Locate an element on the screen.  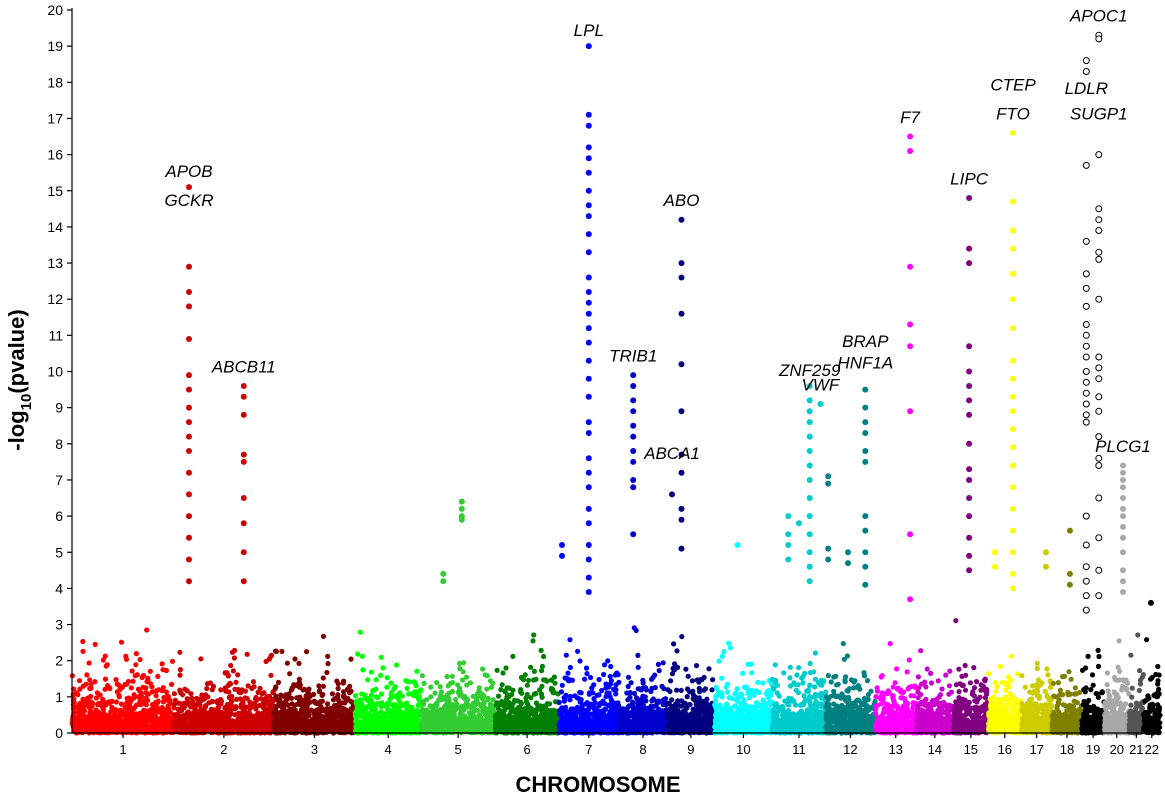
chromosome-8-points is located at coordinates (643, 680).